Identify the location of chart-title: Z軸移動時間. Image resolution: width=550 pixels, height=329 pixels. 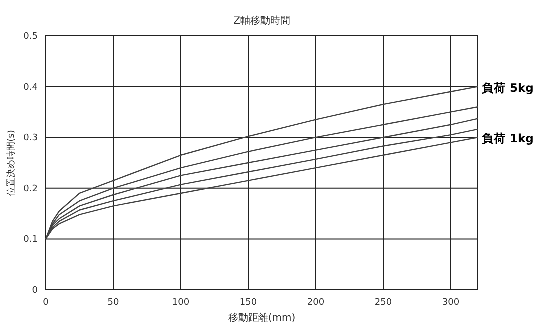
(262, 21).